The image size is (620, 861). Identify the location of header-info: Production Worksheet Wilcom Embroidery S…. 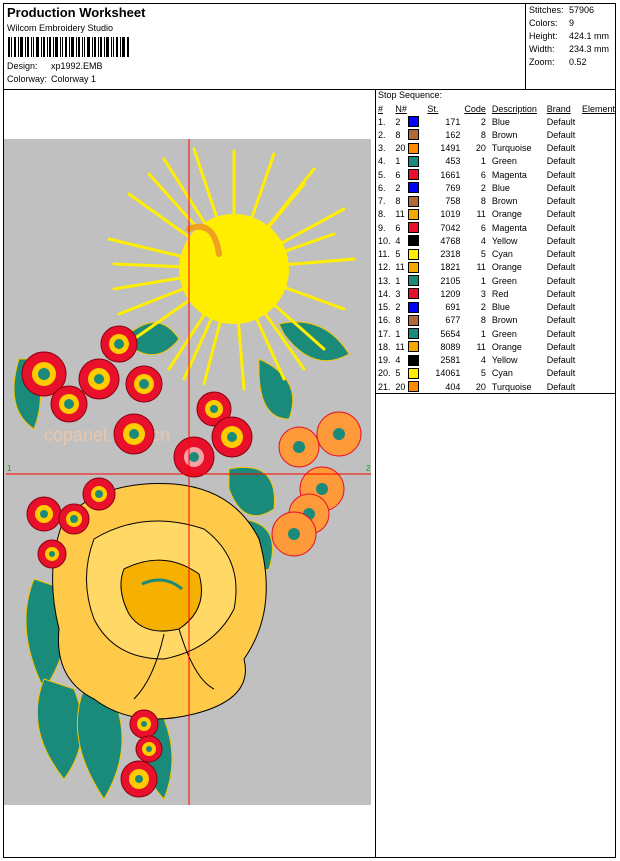
(264, 46).